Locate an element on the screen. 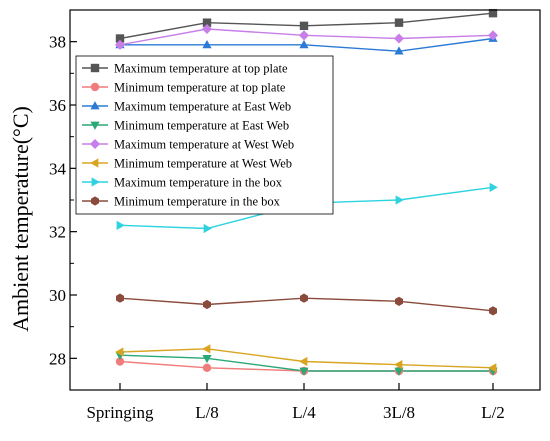 Image resolution: width=550 pixels, height=441 pixels. y-axis-title: Ambient temperature(°C) is located at coordinates (20, 219).